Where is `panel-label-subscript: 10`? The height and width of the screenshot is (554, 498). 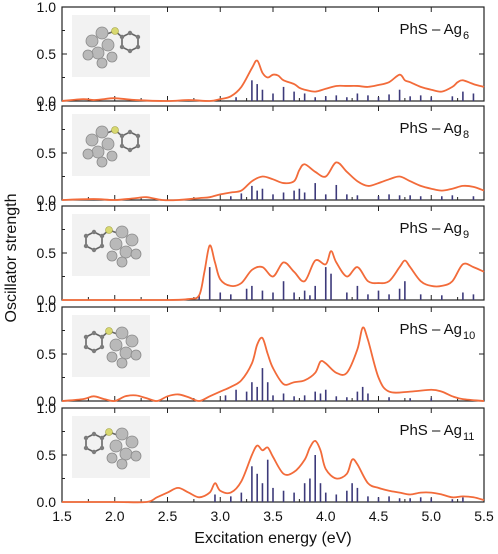
panel-label-subscript: 10 is located at coordinates (469, 336).